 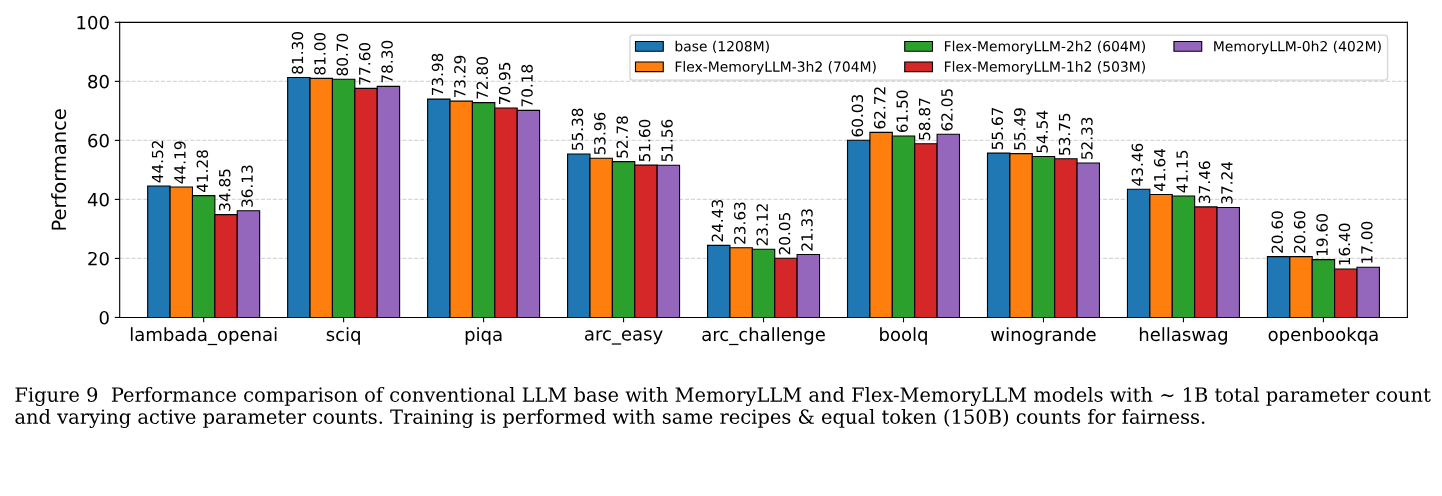 I want to click on y-tick-label: 80, so click(x=98, y=81).